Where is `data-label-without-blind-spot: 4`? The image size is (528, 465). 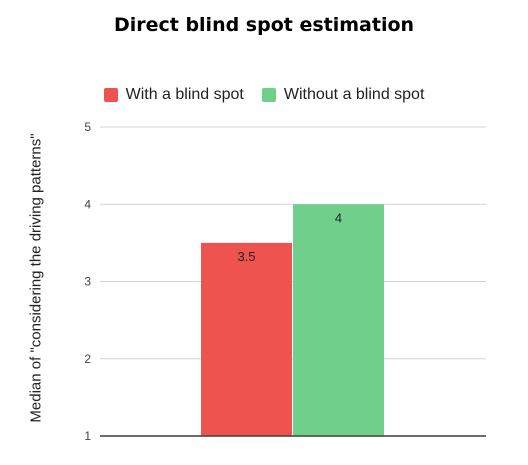 data-label-without-blind-spot: 4 is located at coordinates (338, 217).